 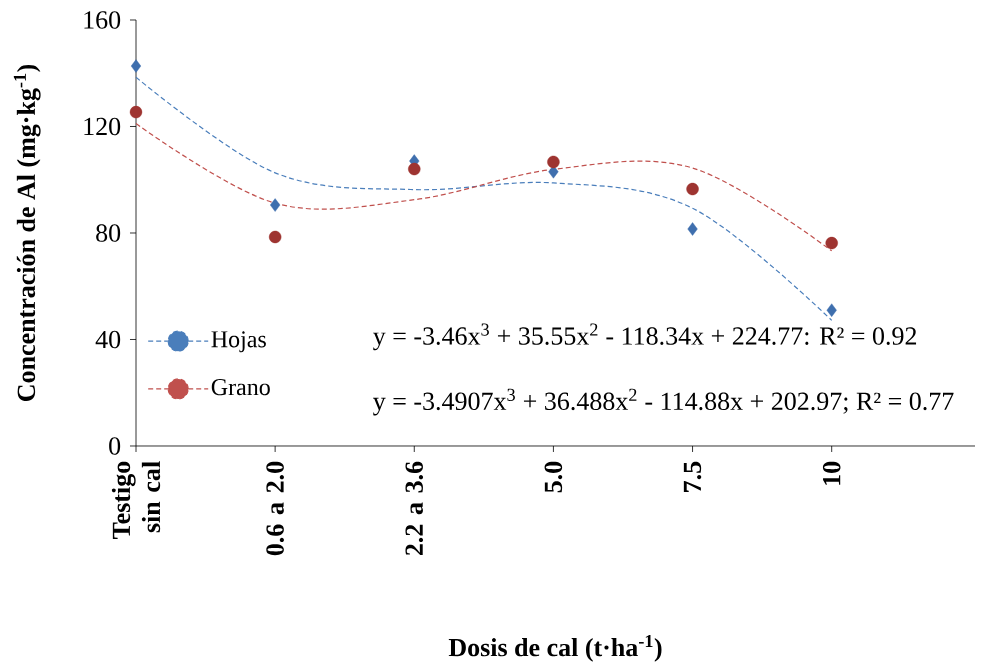 I want to click on legend-label: Hojas, so click(x=238, y=342).